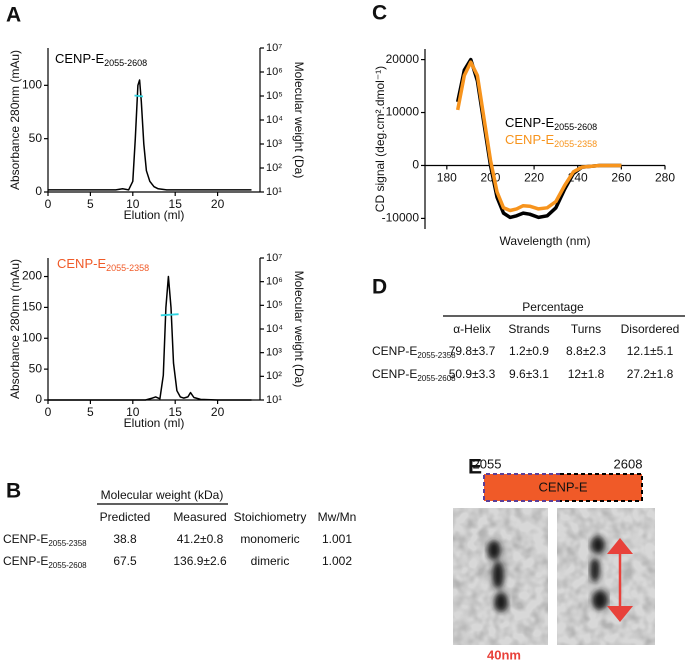 This screenshot has width=688, height=664. I want to click on table-cell: 79.8±3.7, so click(472, 351).